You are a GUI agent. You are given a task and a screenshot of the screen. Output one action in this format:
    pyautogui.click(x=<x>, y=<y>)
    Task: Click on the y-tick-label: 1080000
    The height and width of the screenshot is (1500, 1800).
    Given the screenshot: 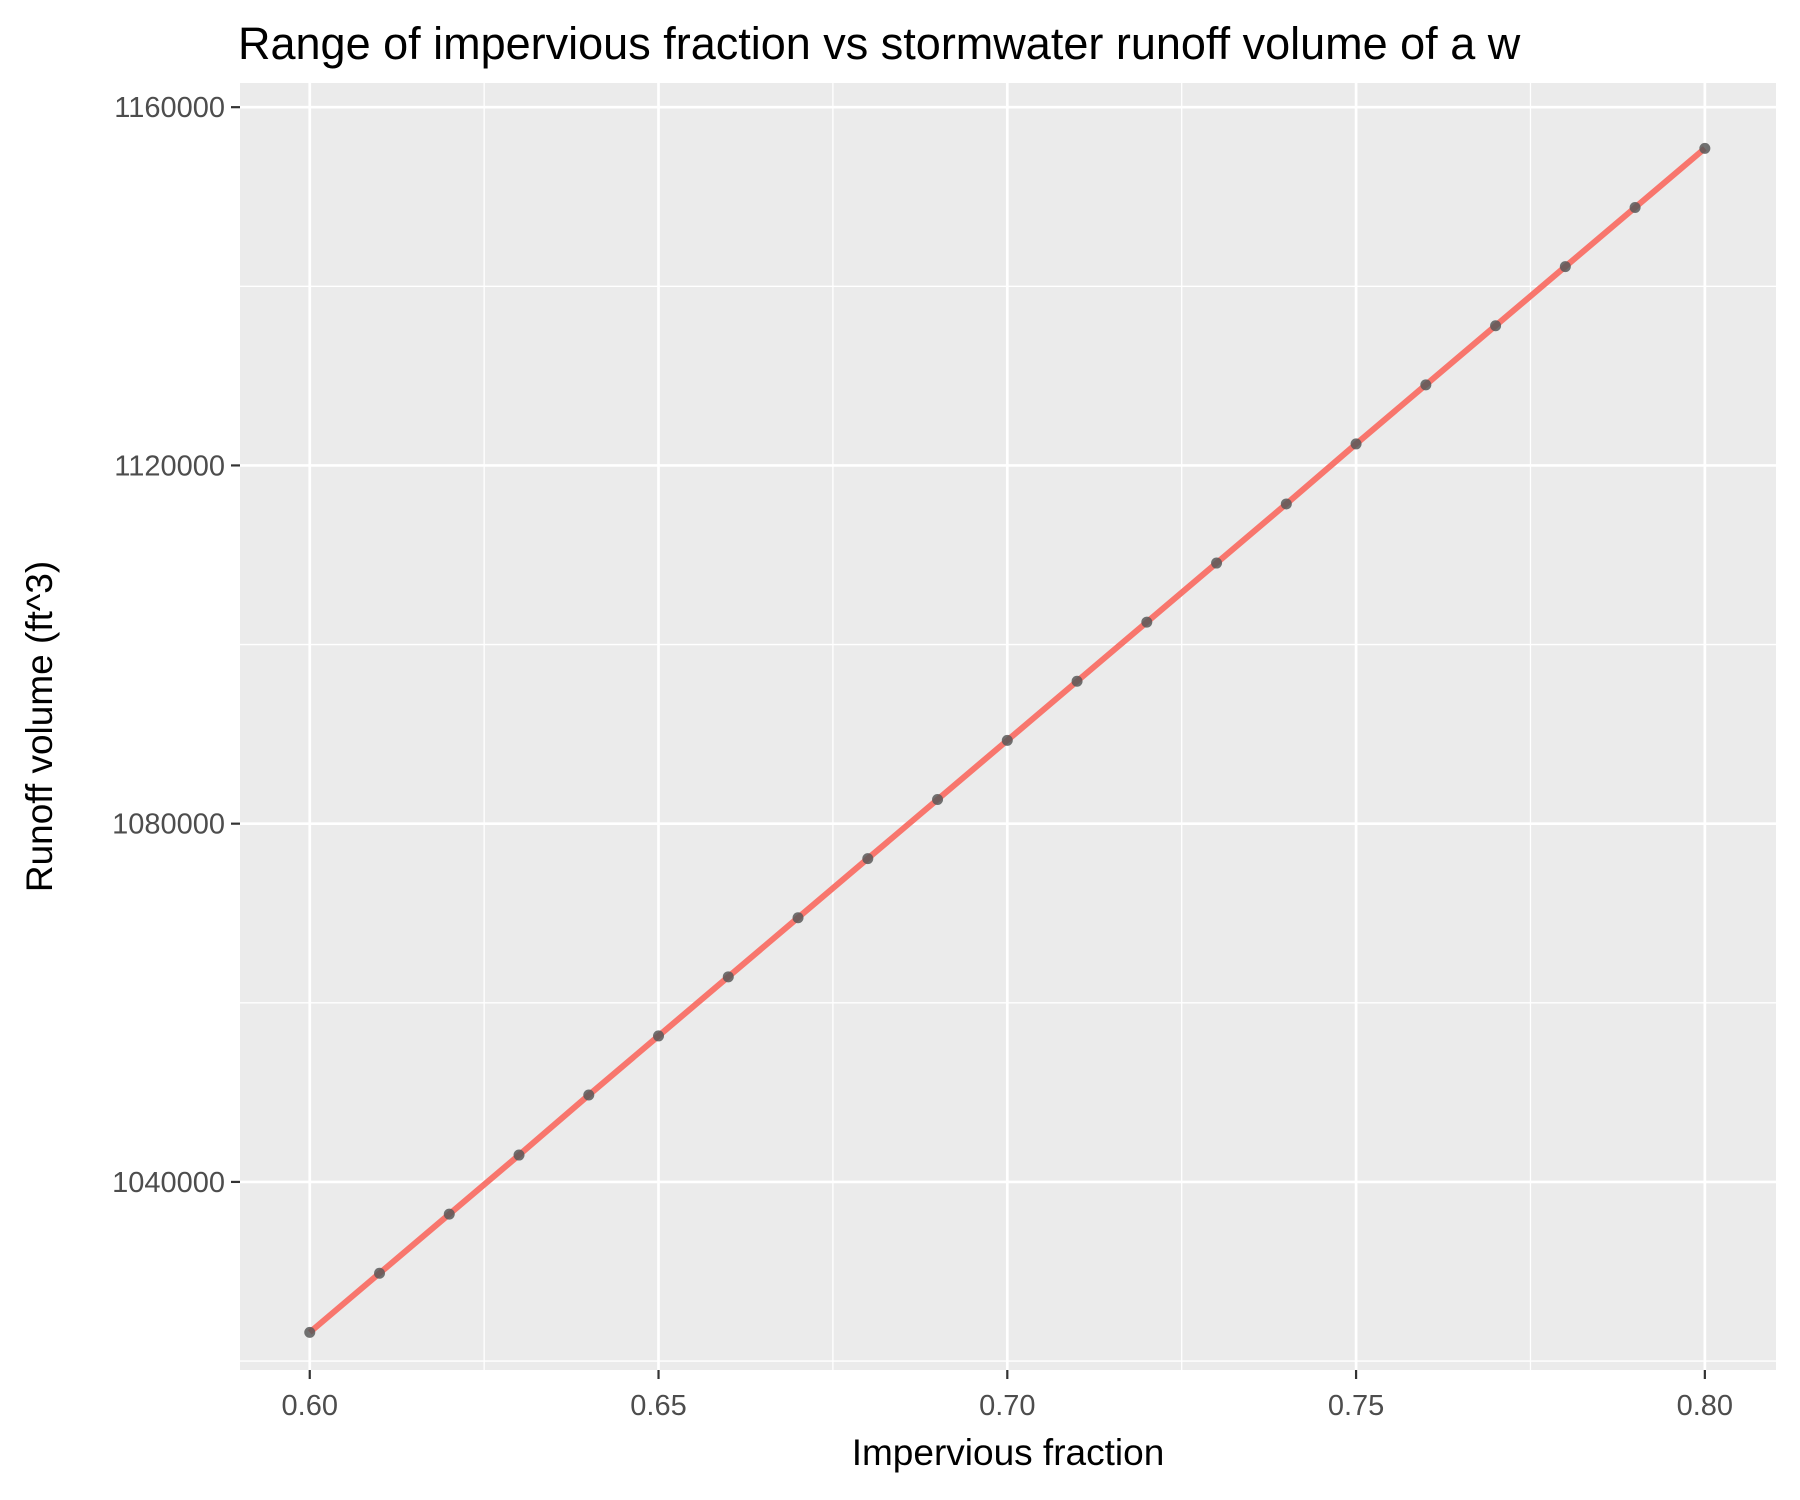 What is the action you would take?
    pyautogui.click(x=168, y=825)
    